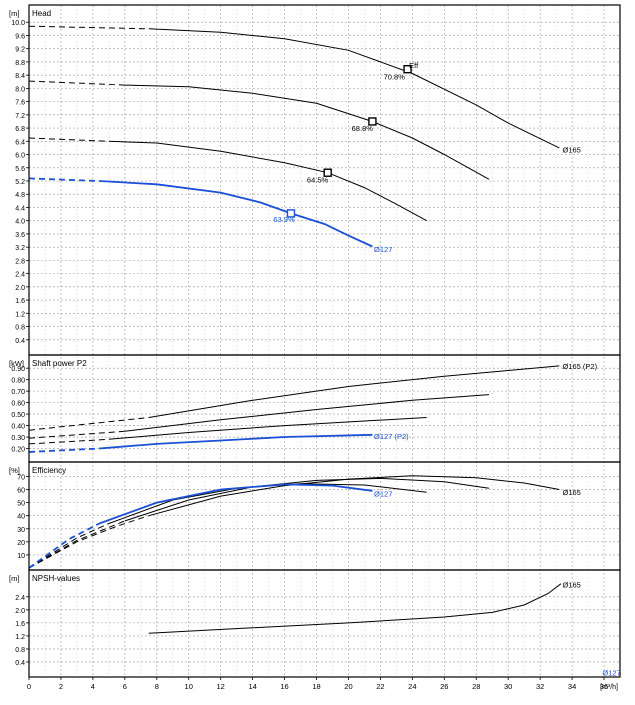 This screenshot has height=705, width=635. Describe the element at coordinates (56, 578) in the screenshot. I see `panel-title: NPSH-values` at that location.